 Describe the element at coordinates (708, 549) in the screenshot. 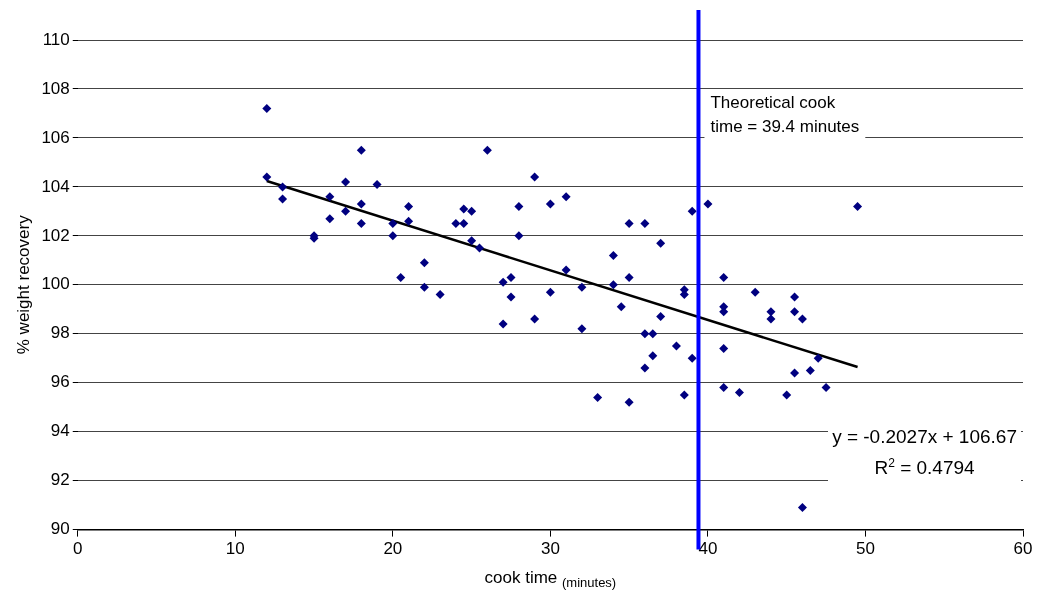

I see `x-tick-label: 40` at that location.